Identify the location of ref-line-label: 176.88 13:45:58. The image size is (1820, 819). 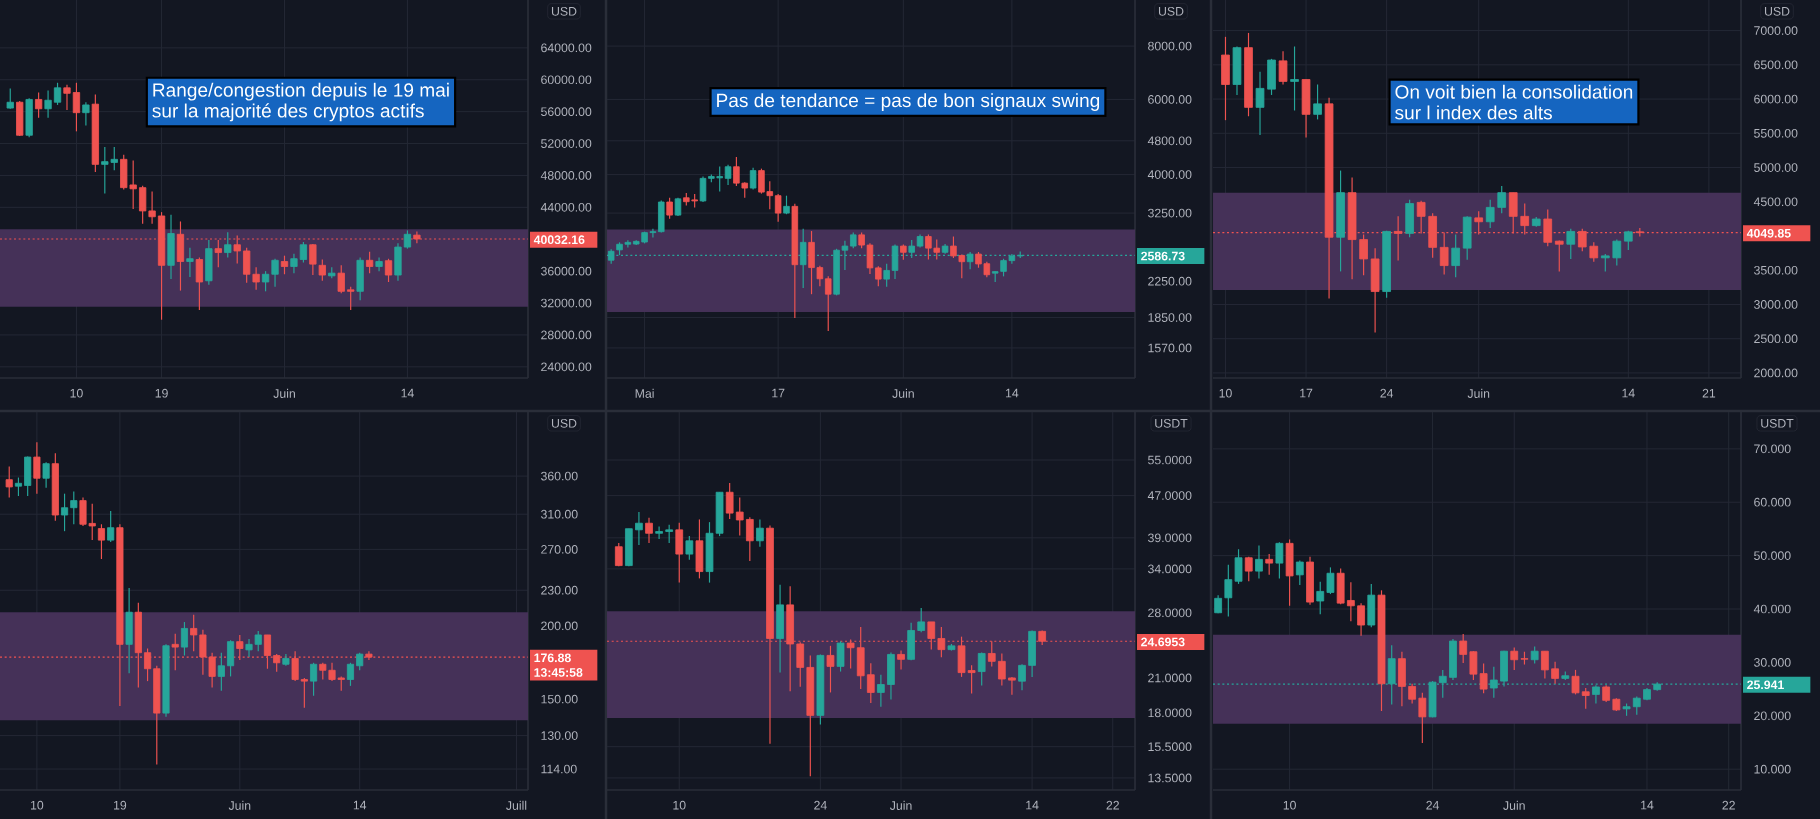
(558, 665).